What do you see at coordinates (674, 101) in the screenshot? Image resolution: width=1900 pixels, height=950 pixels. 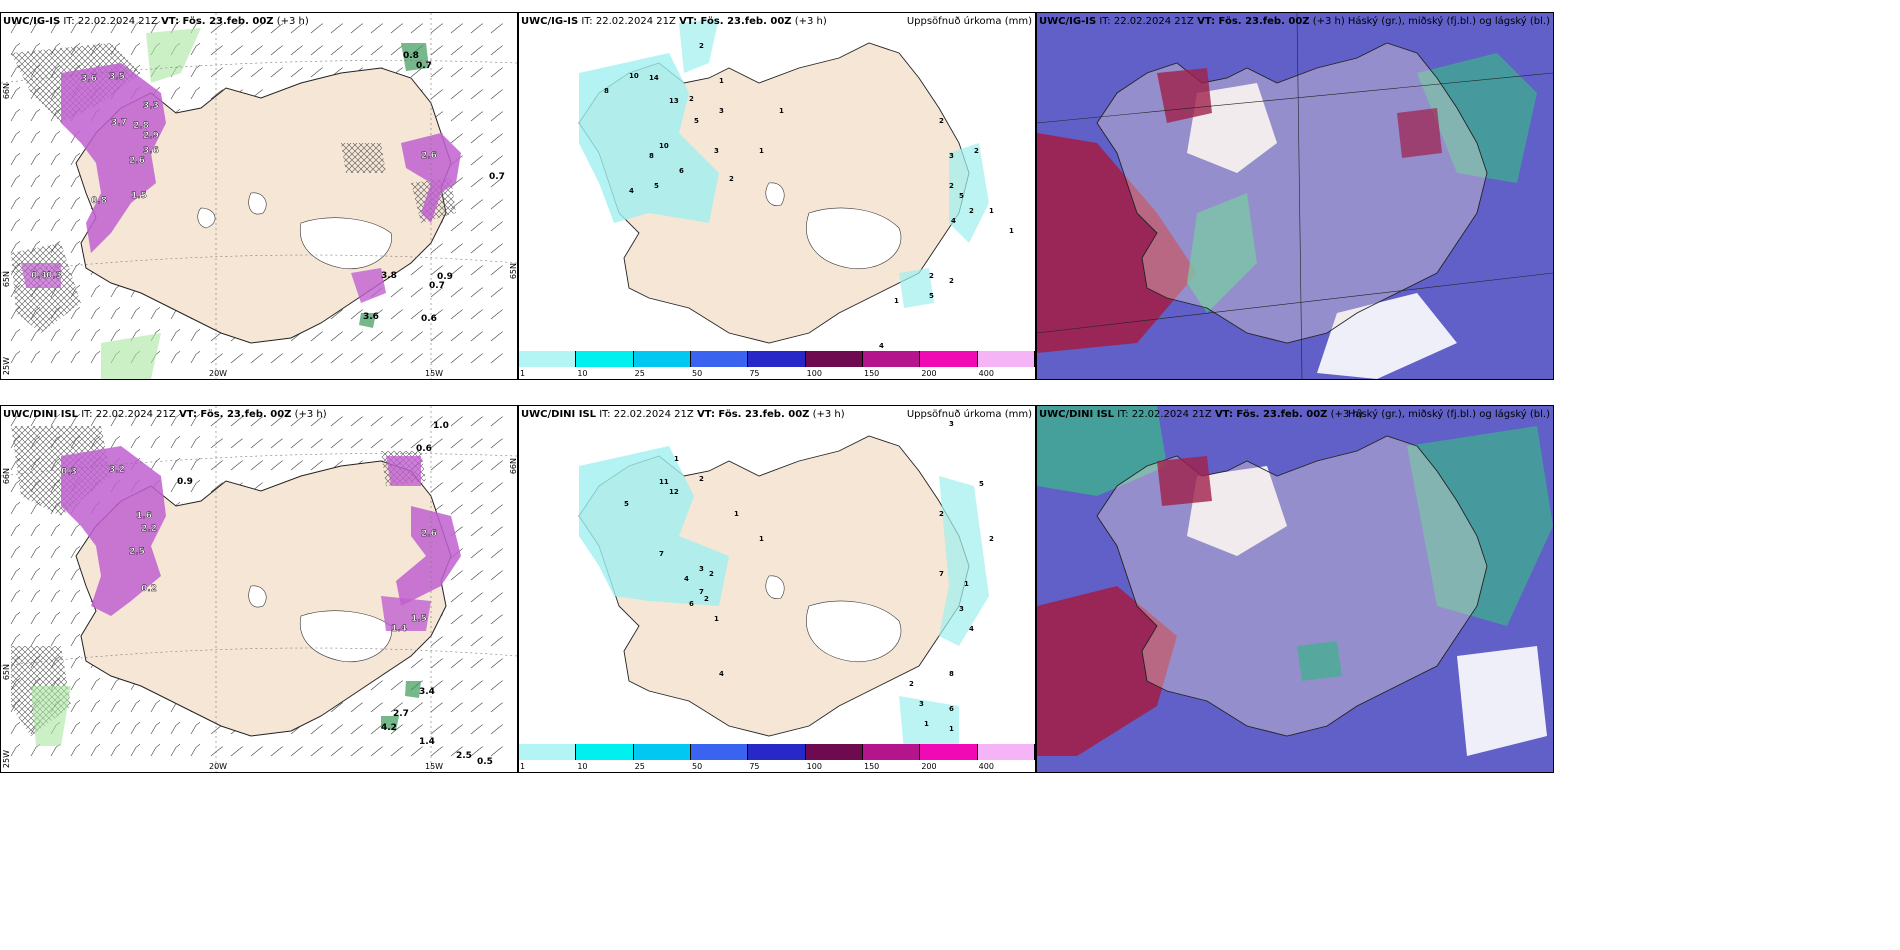 I see `precip-value-label: 13` at bounding box center [674, 101].